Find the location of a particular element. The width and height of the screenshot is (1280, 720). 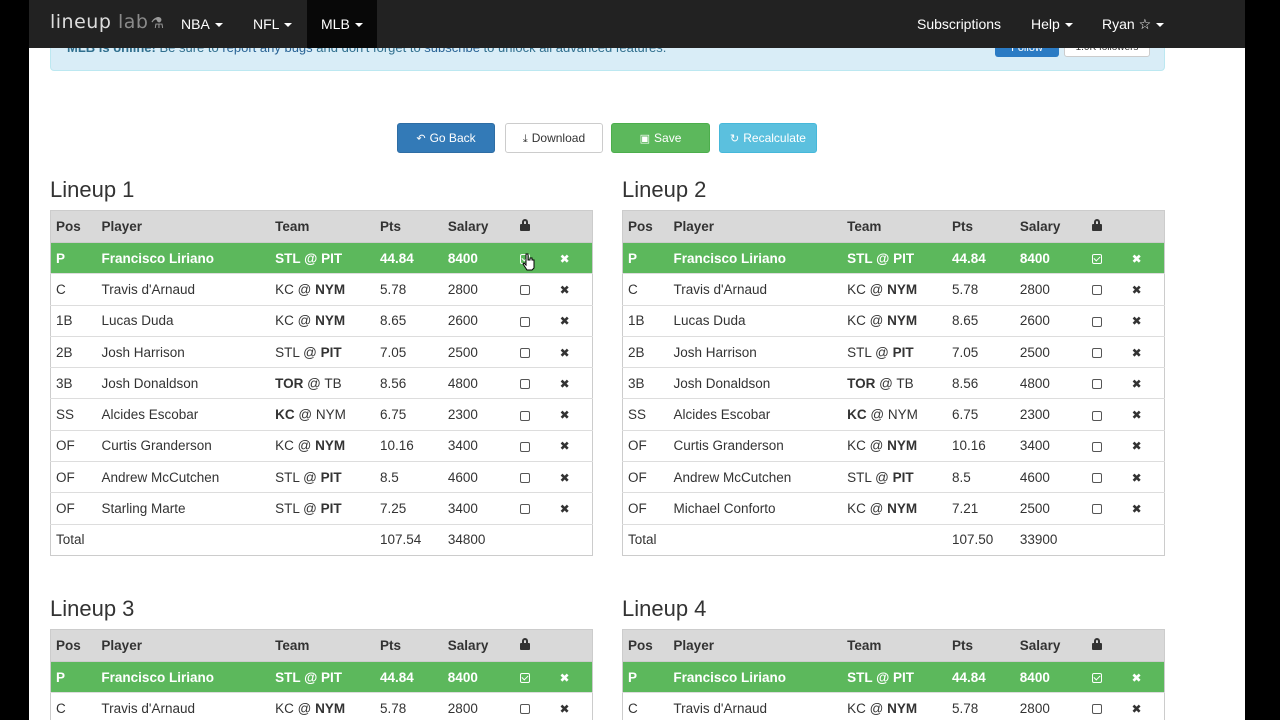

salary-cell: 2600 is located at coordinates (1050, 320).